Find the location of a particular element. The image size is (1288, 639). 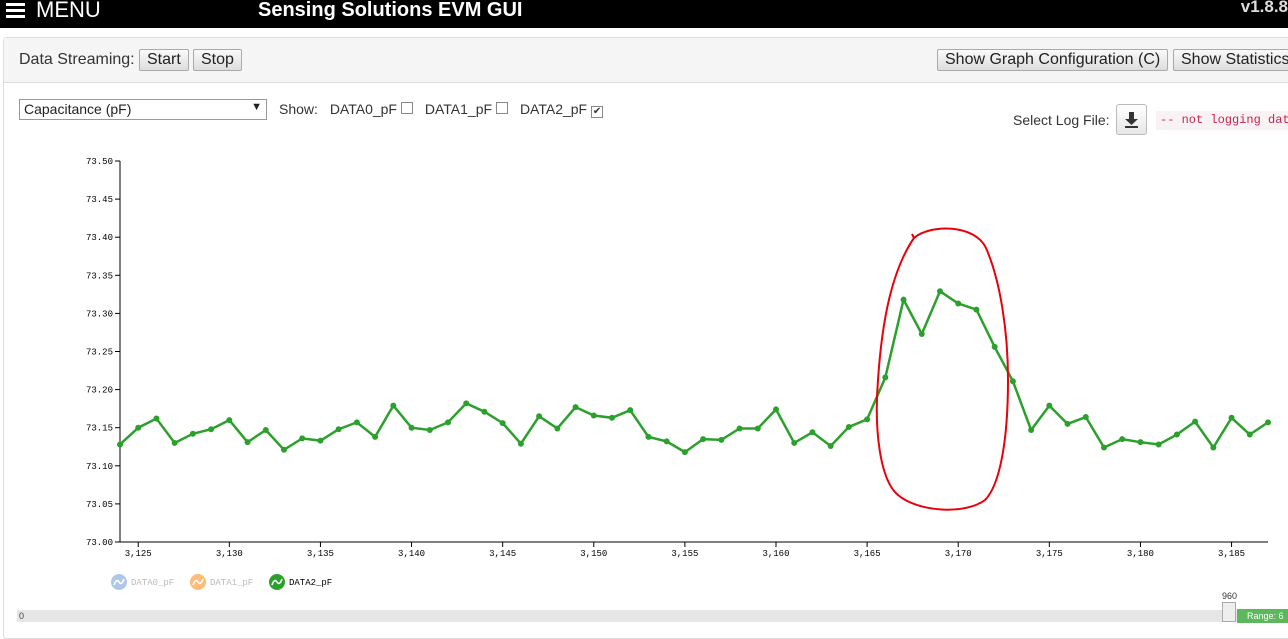

range-slider-handle is located at coordinates (1229, 612).